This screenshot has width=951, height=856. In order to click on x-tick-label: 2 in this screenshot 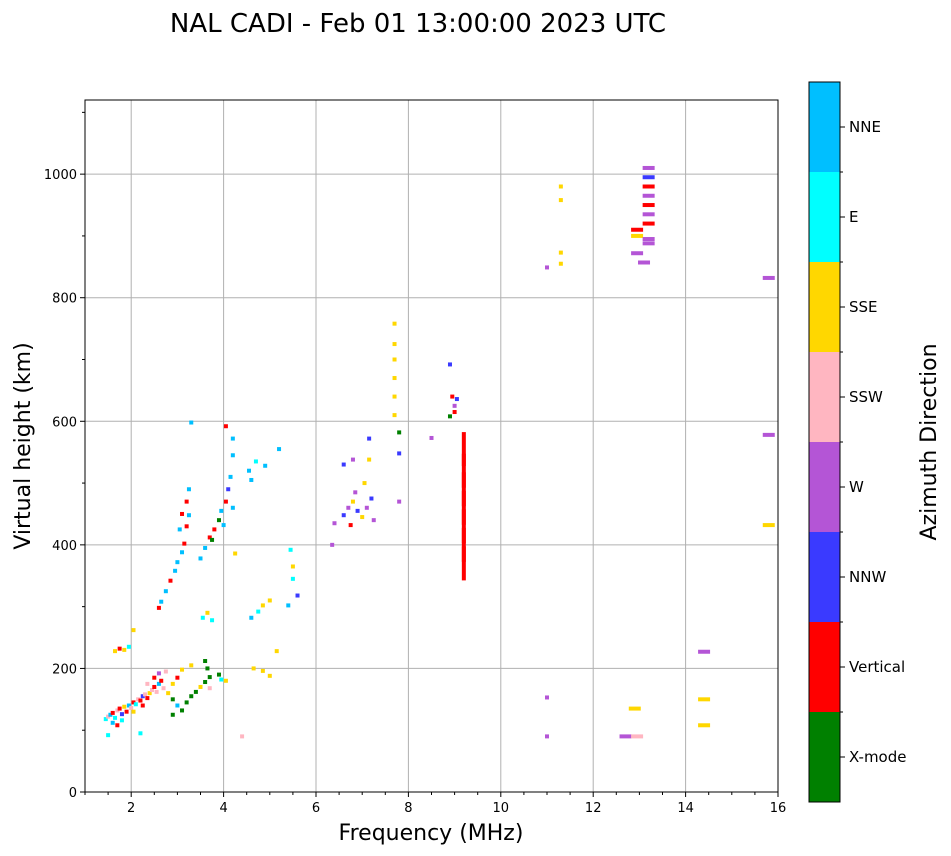, I will do `click(131, 808)`.